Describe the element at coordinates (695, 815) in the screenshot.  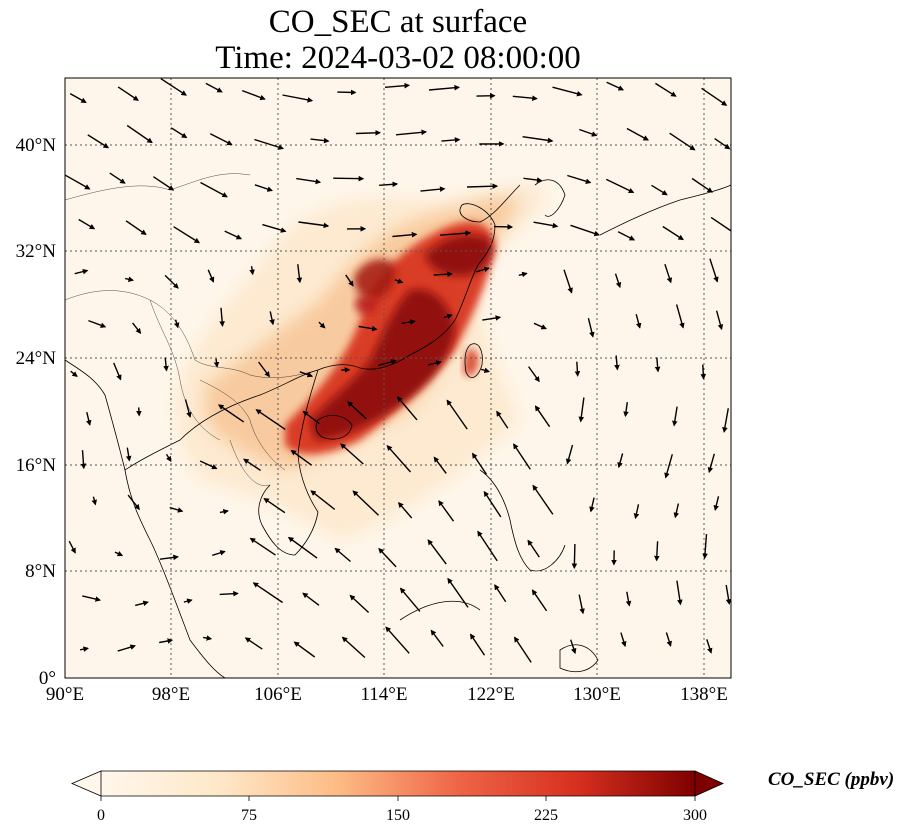
I see `colorbar-tick-label: 300` at that location.